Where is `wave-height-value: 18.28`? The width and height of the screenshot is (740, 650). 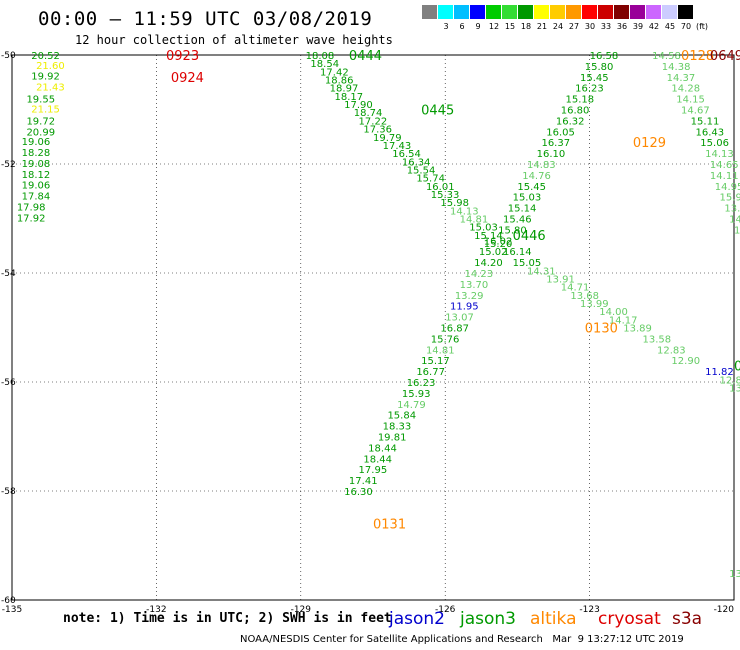 wave-height-value: 18.28 is located at coordinates (36, 153).